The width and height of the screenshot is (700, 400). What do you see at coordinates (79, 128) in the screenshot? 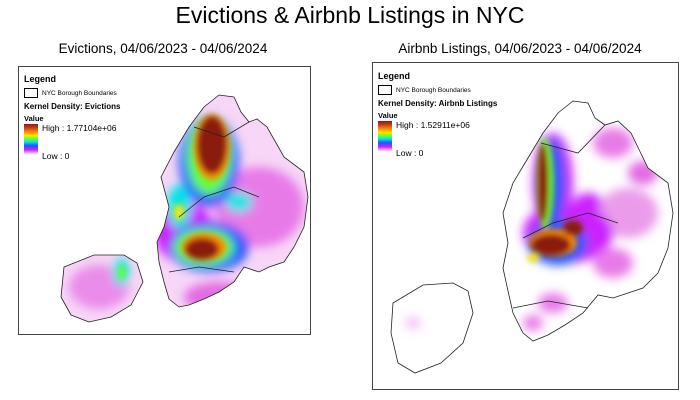
I see `high-label: High : 1.77104e+06` at bounding box center [79, 128].